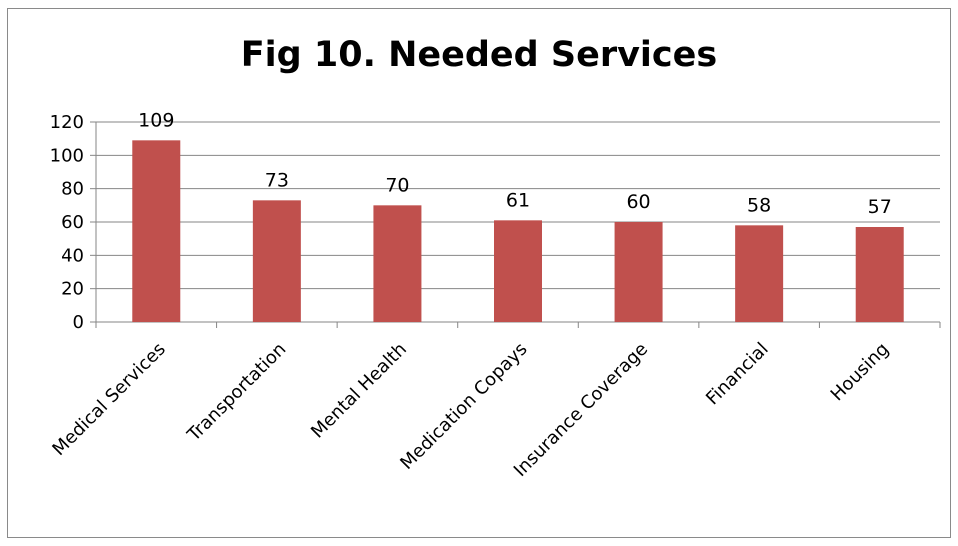  Describe the element at coordinates (860, 372) in the screenshot. I see `x-category-label: Housing` at that location.